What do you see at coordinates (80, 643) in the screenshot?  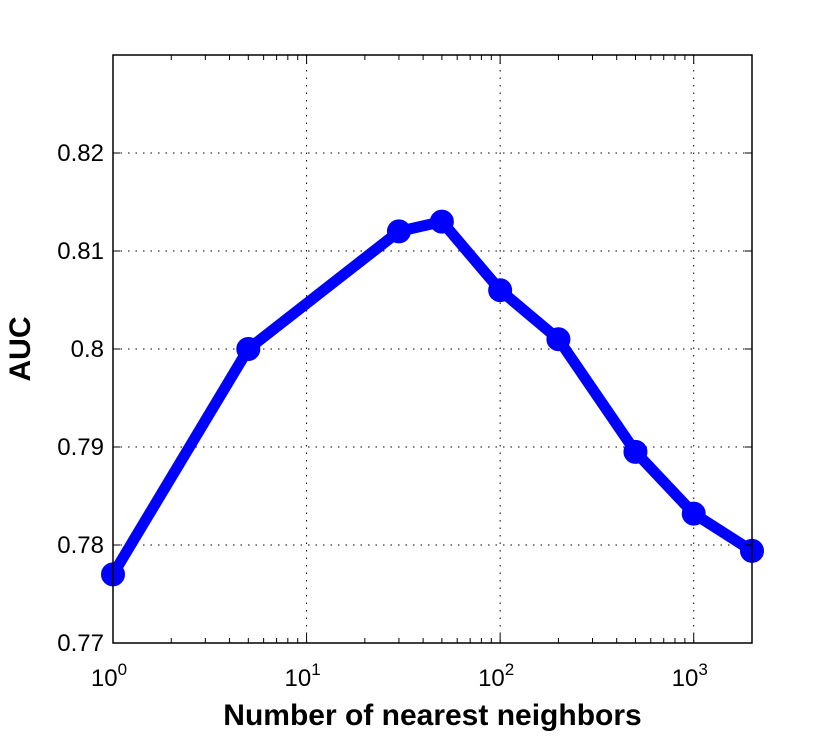 I see `y-tick-label: 0.77` at bounding box center [80, 643].